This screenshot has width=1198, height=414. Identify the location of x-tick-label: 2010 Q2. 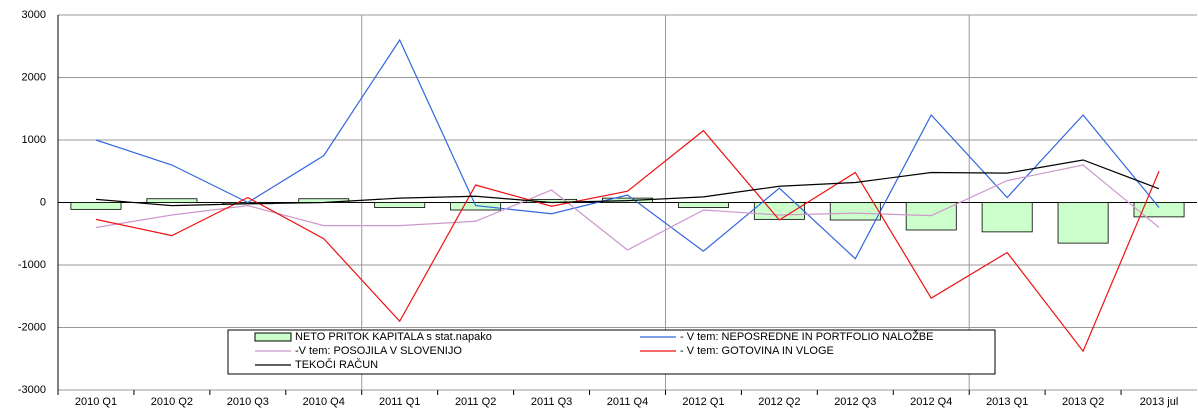
(172, 402).